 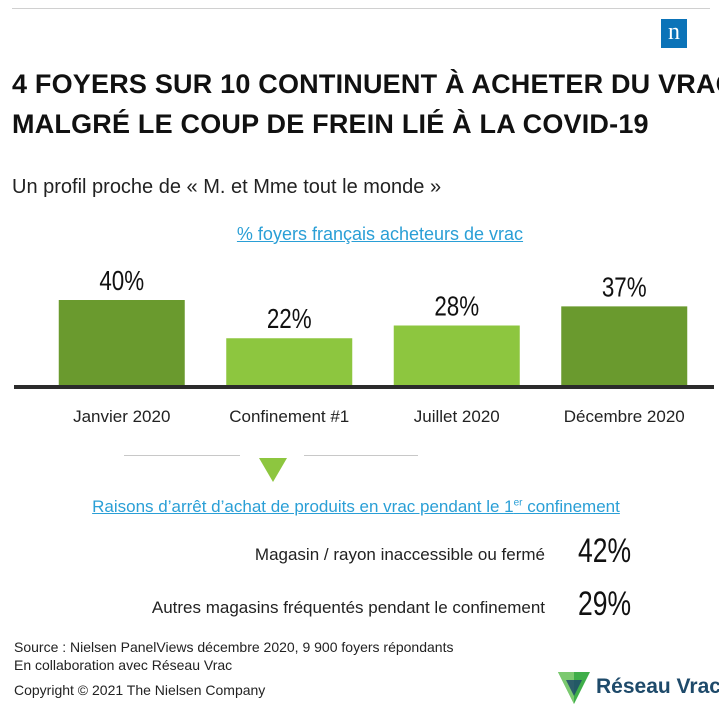 I want to click on reseau-vrac-logo: Réseau Vrac, so click(x=637, y=688).